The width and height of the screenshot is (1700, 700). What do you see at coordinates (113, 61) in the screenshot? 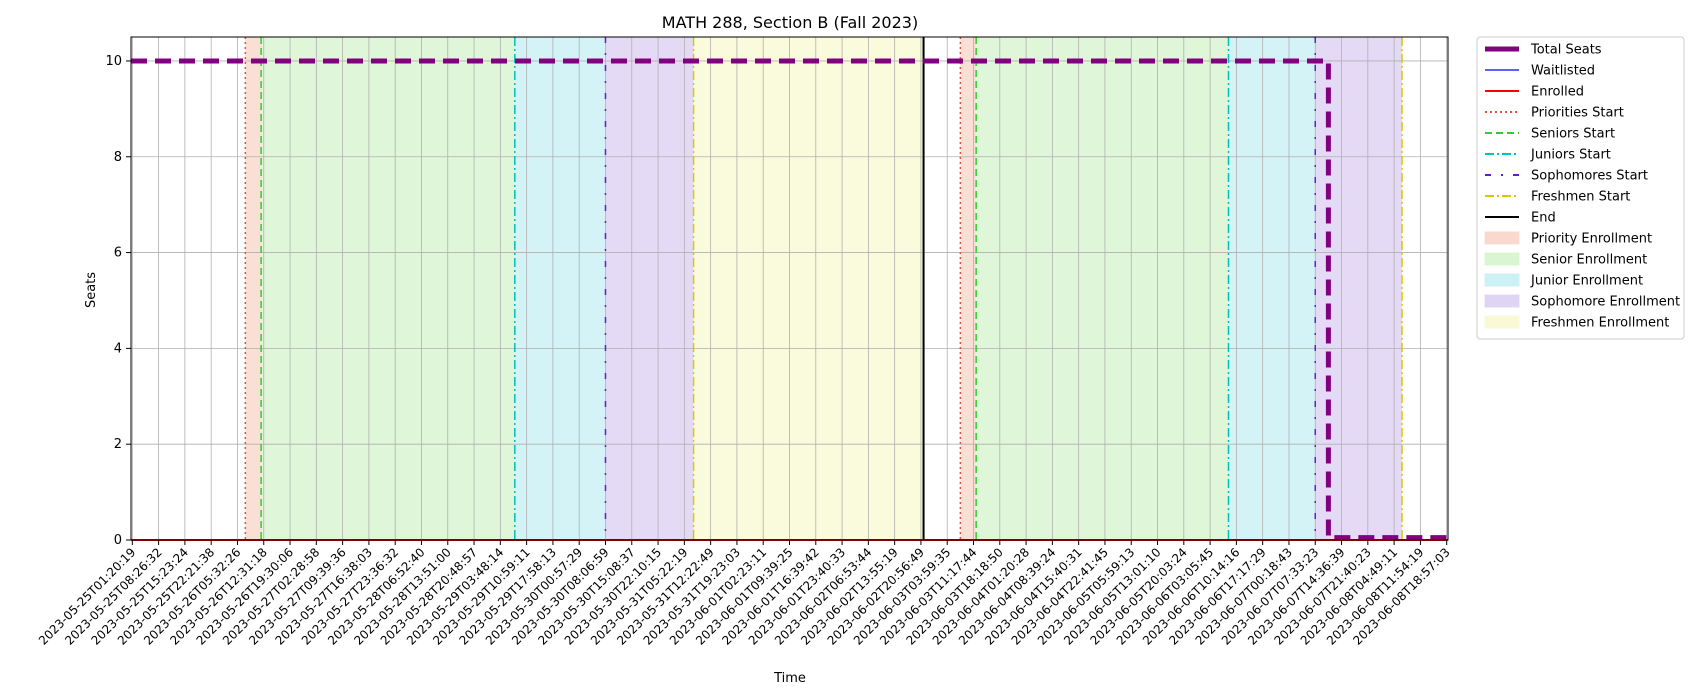
I see `y-tick-label: 10` at bounding box center [113, 61].